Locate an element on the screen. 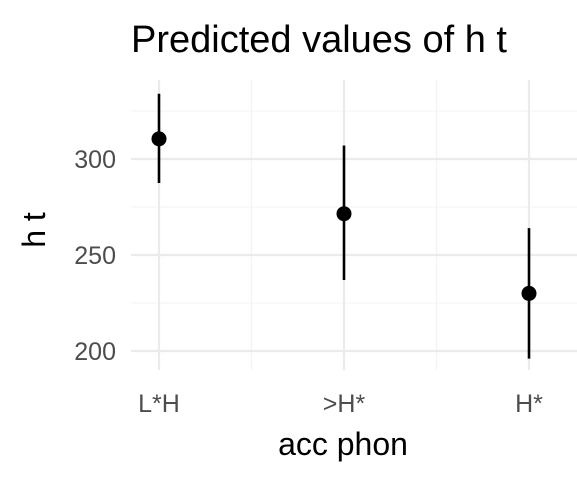  chart-title: Predicted values of h t is located at coordinates (319, 40).